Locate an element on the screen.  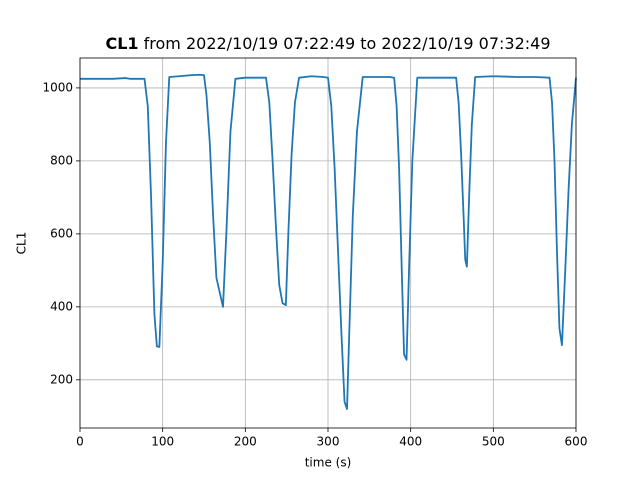
title-bold: CL1 is located at coordinates (121, 43).